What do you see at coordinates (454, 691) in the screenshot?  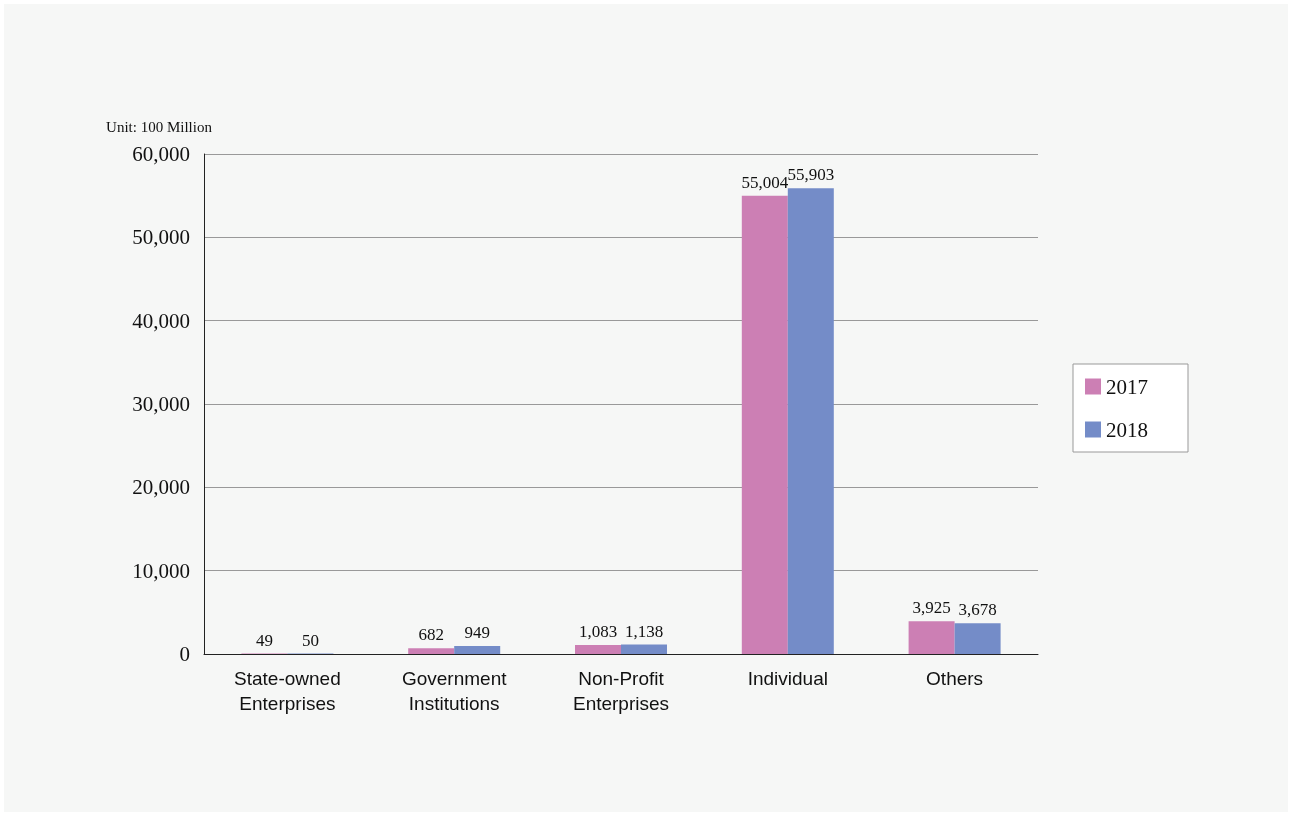 I see `x-tick-label: Government Institutions` at bounding box center [454, 691].